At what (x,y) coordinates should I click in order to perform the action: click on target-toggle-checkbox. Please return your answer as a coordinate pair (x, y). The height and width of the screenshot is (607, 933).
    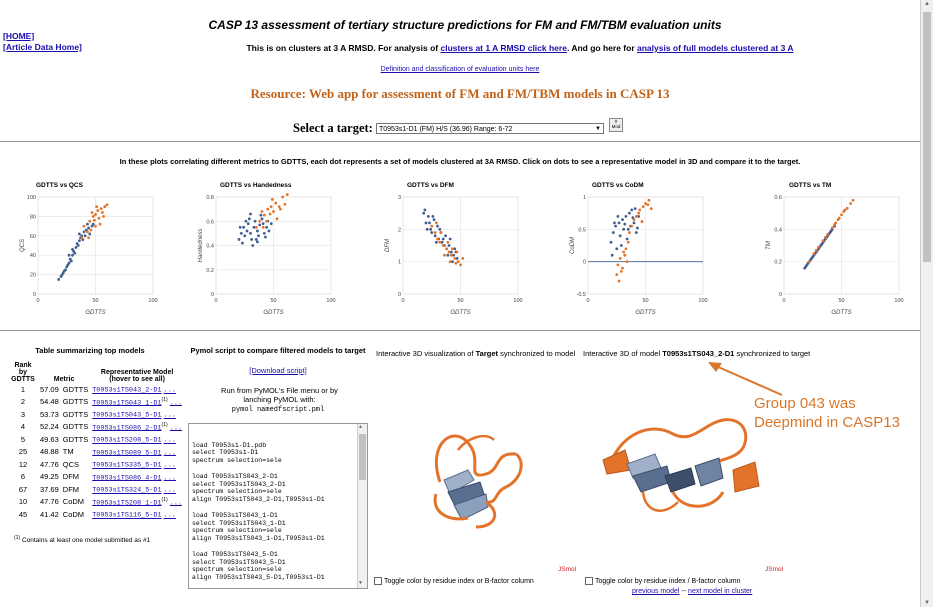
    Looking at the image, I should click on (378, 581).